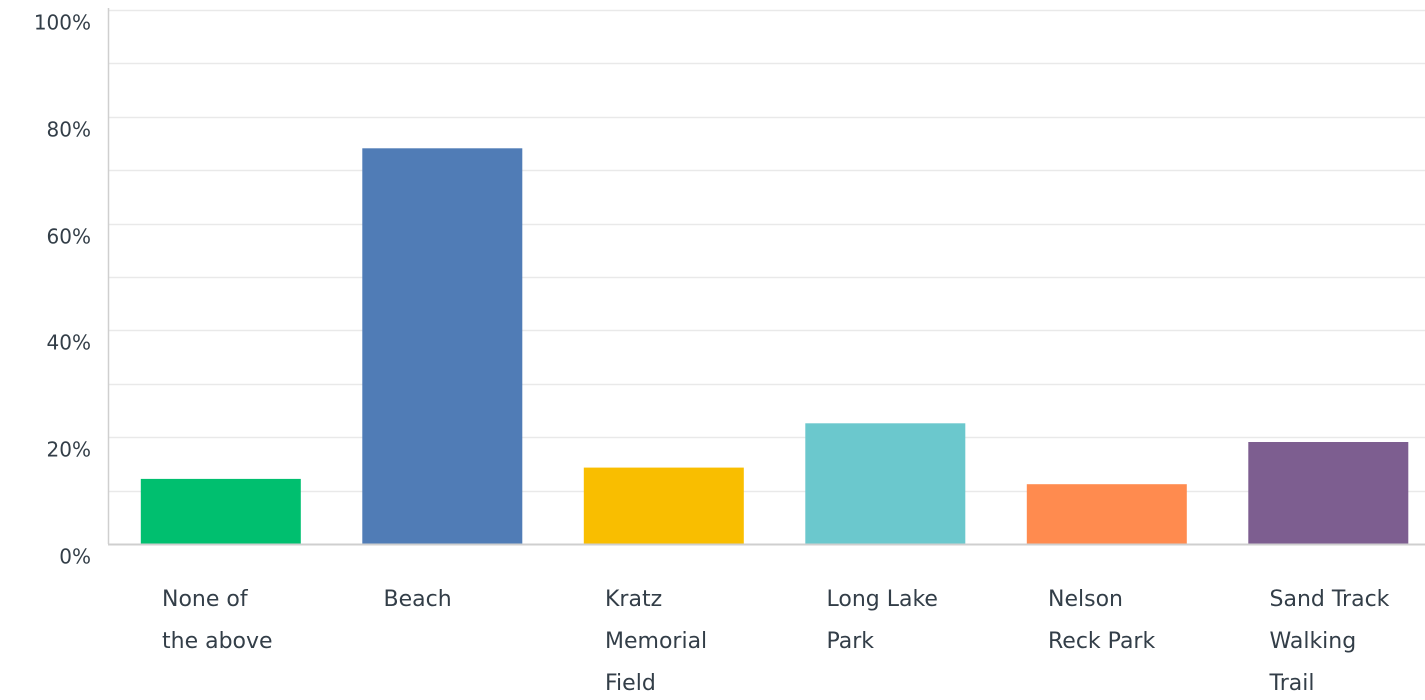 The image size is (1425, 700). What do you see at coordinates (69, 343) in the screenshot?
I see `y-tick-label: 40%` at bounding box center [69, 343].